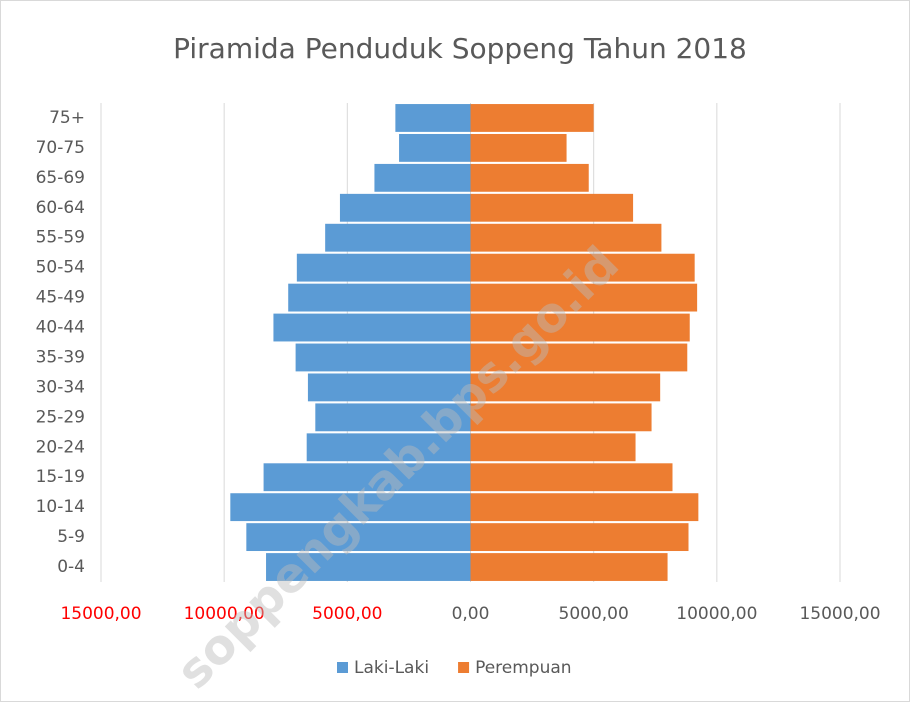  I want to click on y-tick-label: 40-44, so click(60, 328).